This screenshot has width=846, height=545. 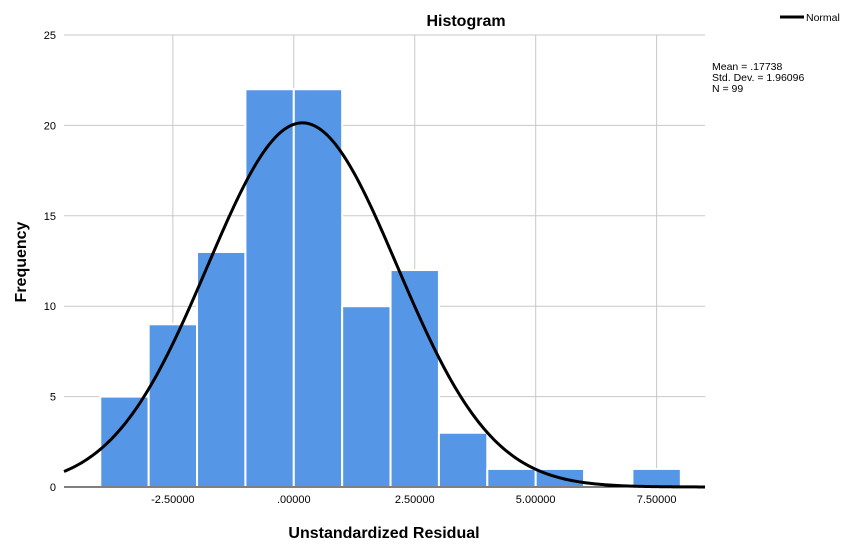 I want to click on stats-line: N = 99, so click(x=727, y=89).